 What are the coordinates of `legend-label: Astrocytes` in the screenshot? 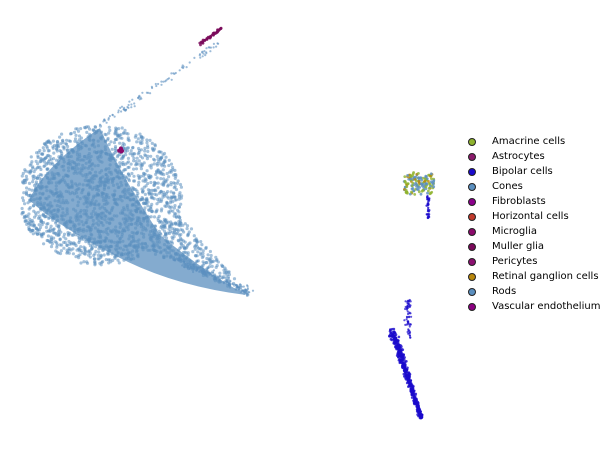 It's located at (518, 156).